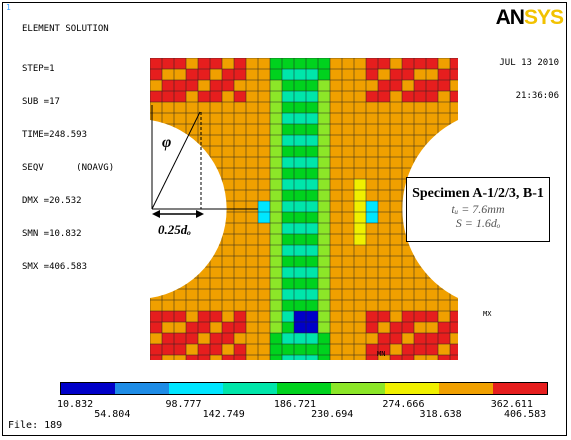 The image size is (571, 440). I want to click on info-time: TIME=248.593, so click(55, 135).